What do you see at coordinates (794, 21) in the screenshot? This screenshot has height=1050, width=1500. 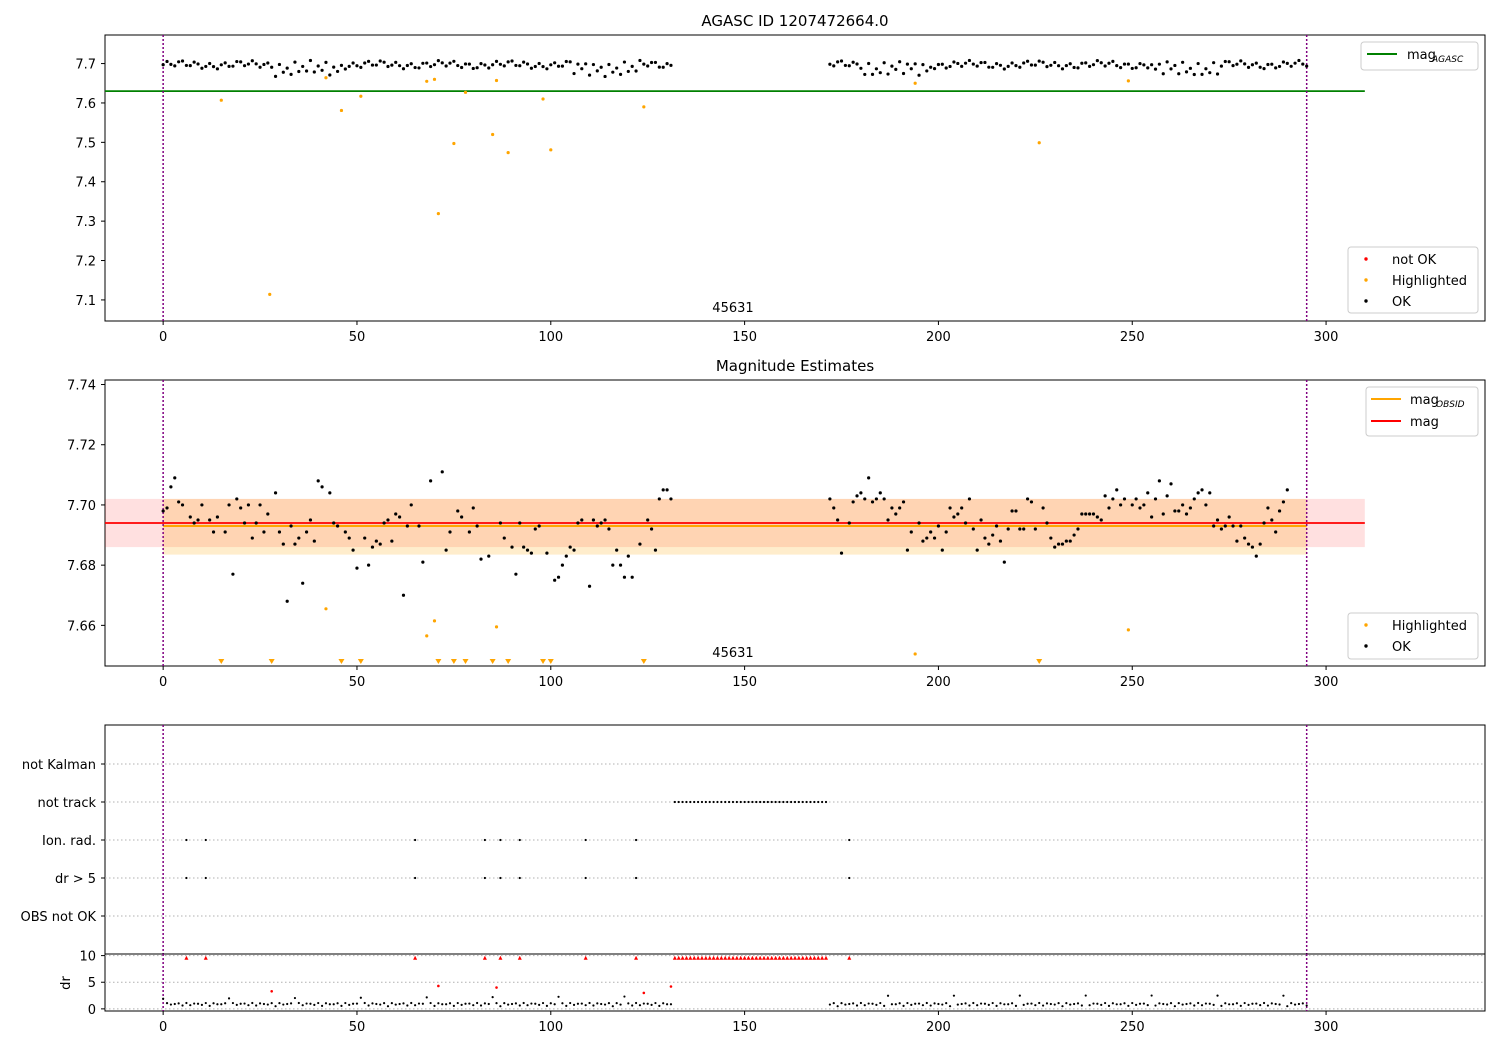 I see `panel1-title: AGASC ID 1207472664.0` at bounding box center [794, 21].